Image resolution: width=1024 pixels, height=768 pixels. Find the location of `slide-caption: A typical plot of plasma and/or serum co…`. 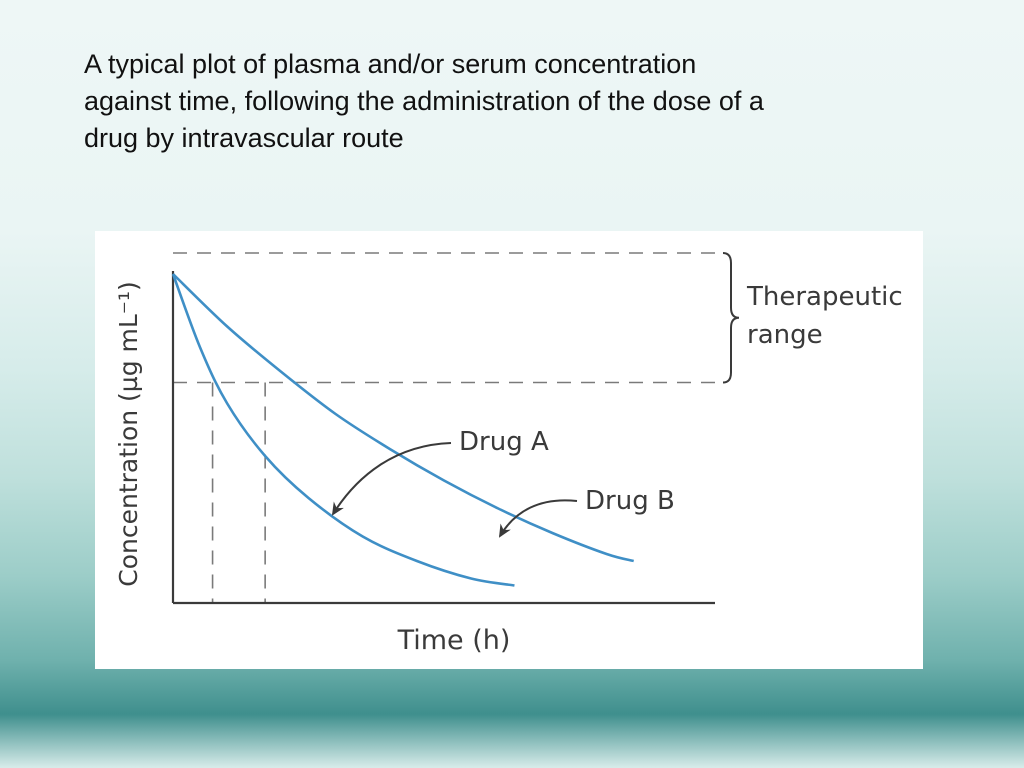

slide-caption: A typical plot of plasma and/or serum co… is located at coordinates (524, 101).